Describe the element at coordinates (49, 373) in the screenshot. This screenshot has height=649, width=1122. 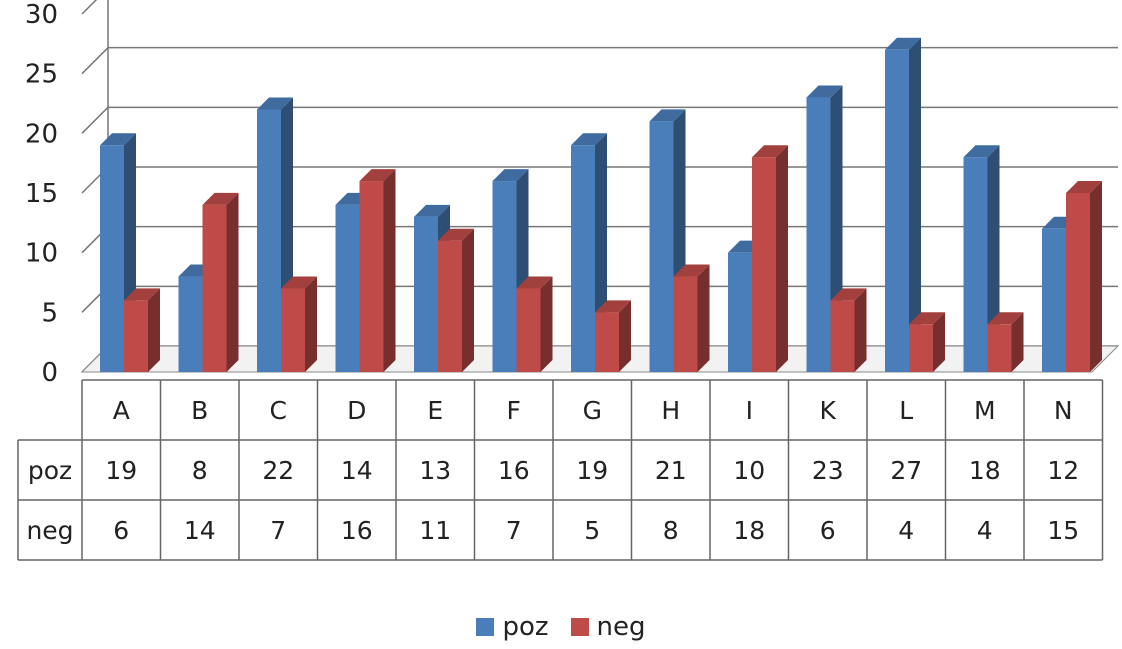
I see `y-tick-label: 0` at that location.